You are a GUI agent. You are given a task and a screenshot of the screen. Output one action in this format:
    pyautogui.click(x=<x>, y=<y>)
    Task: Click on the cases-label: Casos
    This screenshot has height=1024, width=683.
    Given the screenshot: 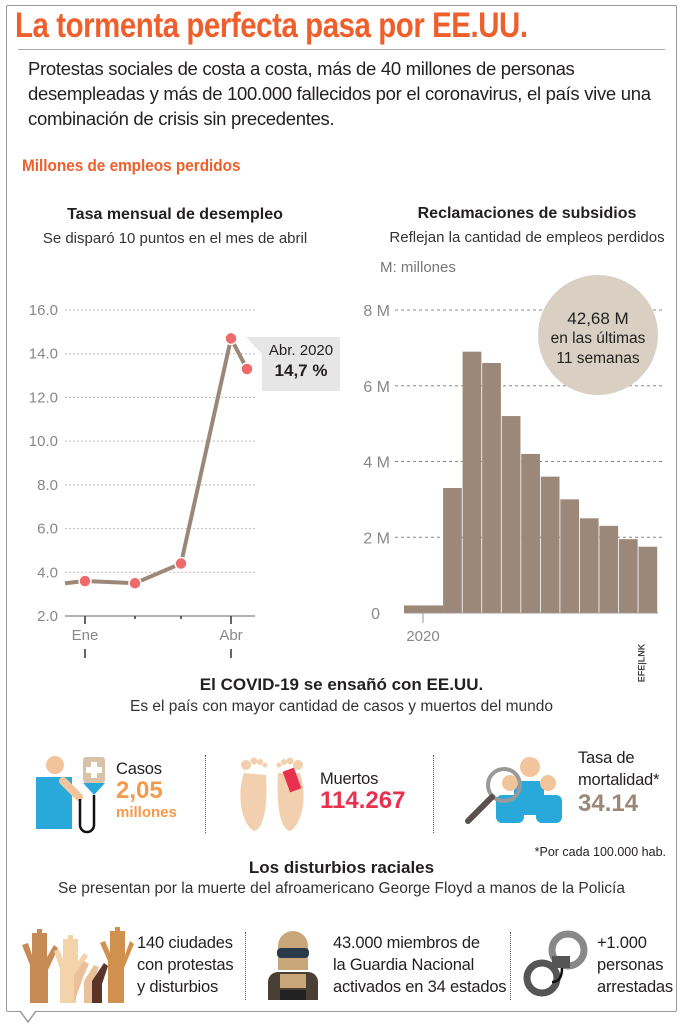 What is the action you would take?
    pyautogui.click(x=139, y=769)
    